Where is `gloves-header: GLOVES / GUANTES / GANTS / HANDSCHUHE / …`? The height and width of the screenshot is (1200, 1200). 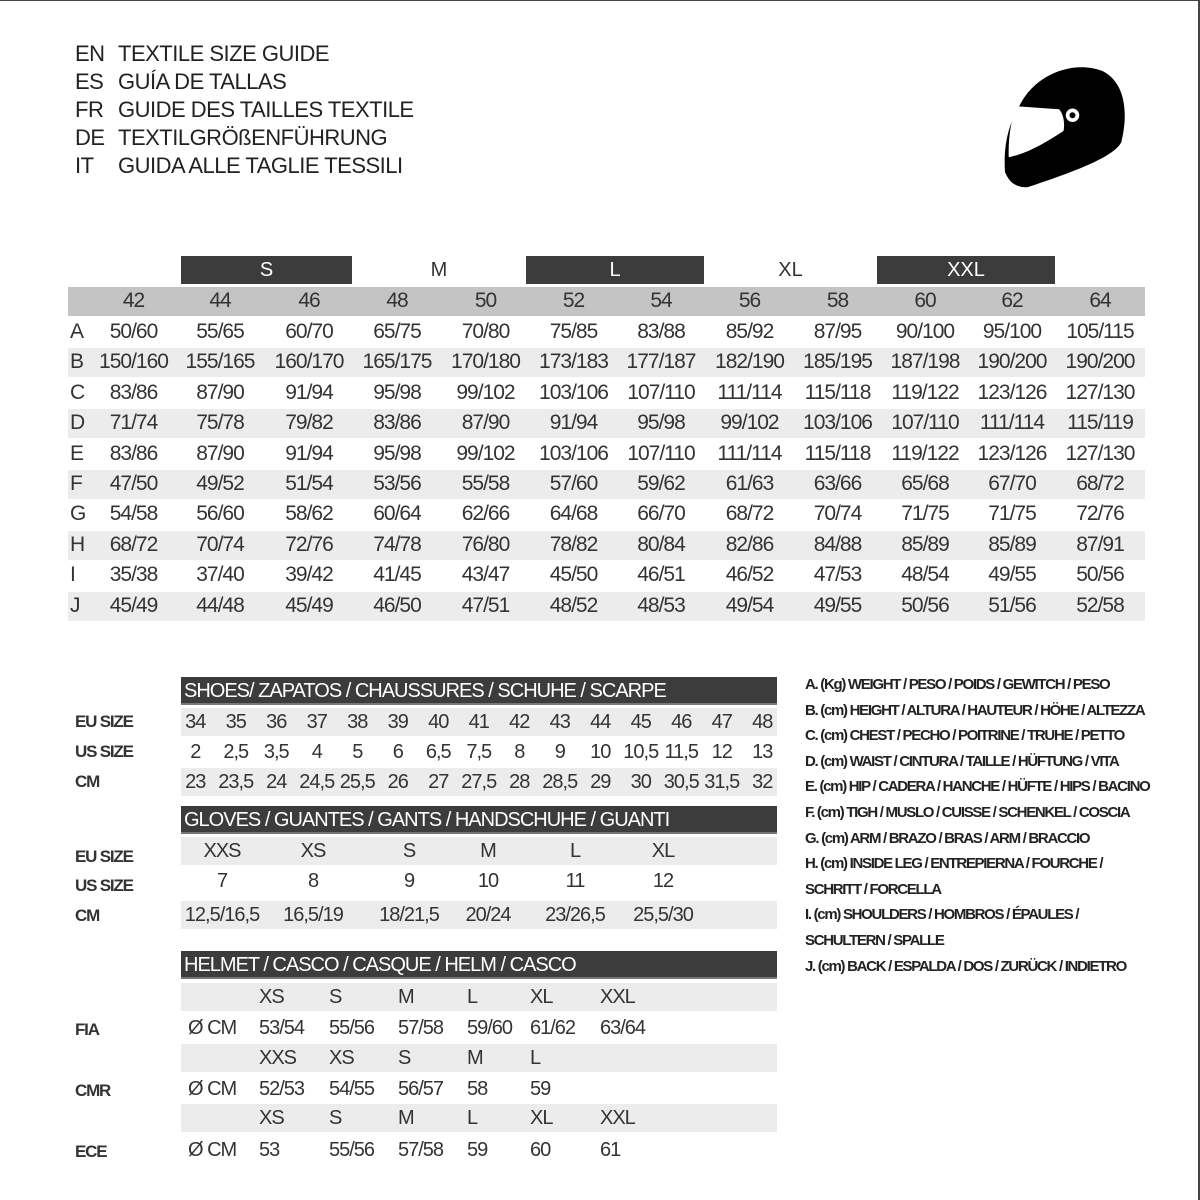 gloves-header: GLOVES / GUANTES / GANTS / HANDSCHUHE / … is located at coordinates (479, 820).